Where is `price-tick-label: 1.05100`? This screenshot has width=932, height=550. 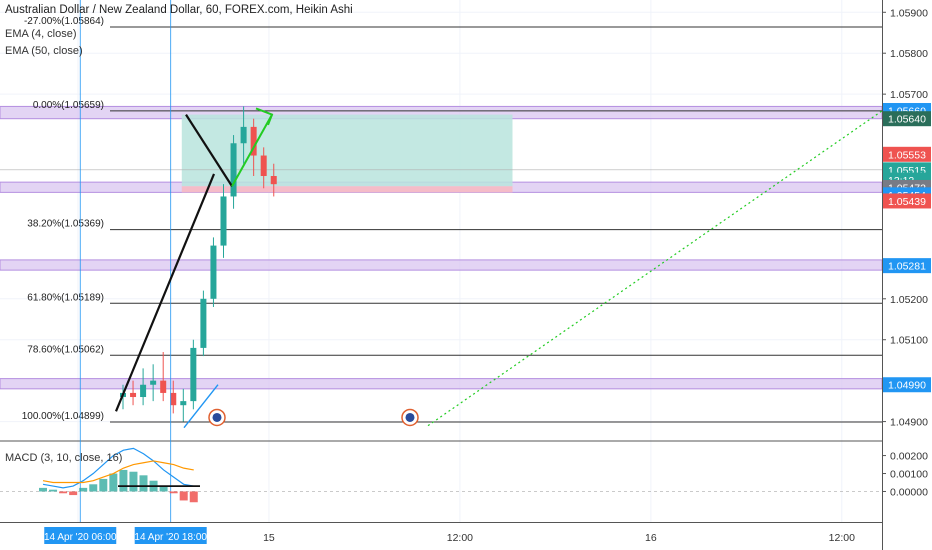 price-tick-label: 1.05100 is located at coordinates (909, 341).